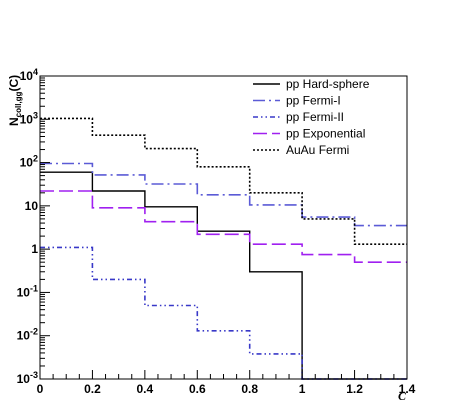  What do you see at coordinates (145, 389) in the screenshot?
I see `x-tick-label: 0.4` at bounding box center [145, 389].